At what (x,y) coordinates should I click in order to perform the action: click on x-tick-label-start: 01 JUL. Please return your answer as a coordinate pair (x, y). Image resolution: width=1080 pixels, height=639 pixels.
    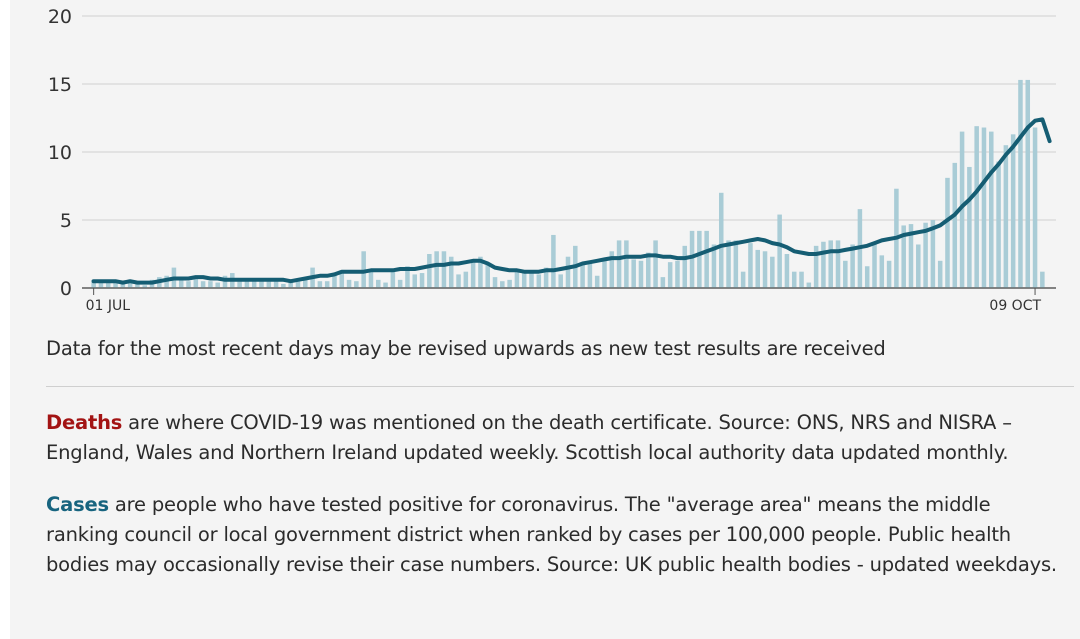
    Looking at the image, I should click on (108, 306).